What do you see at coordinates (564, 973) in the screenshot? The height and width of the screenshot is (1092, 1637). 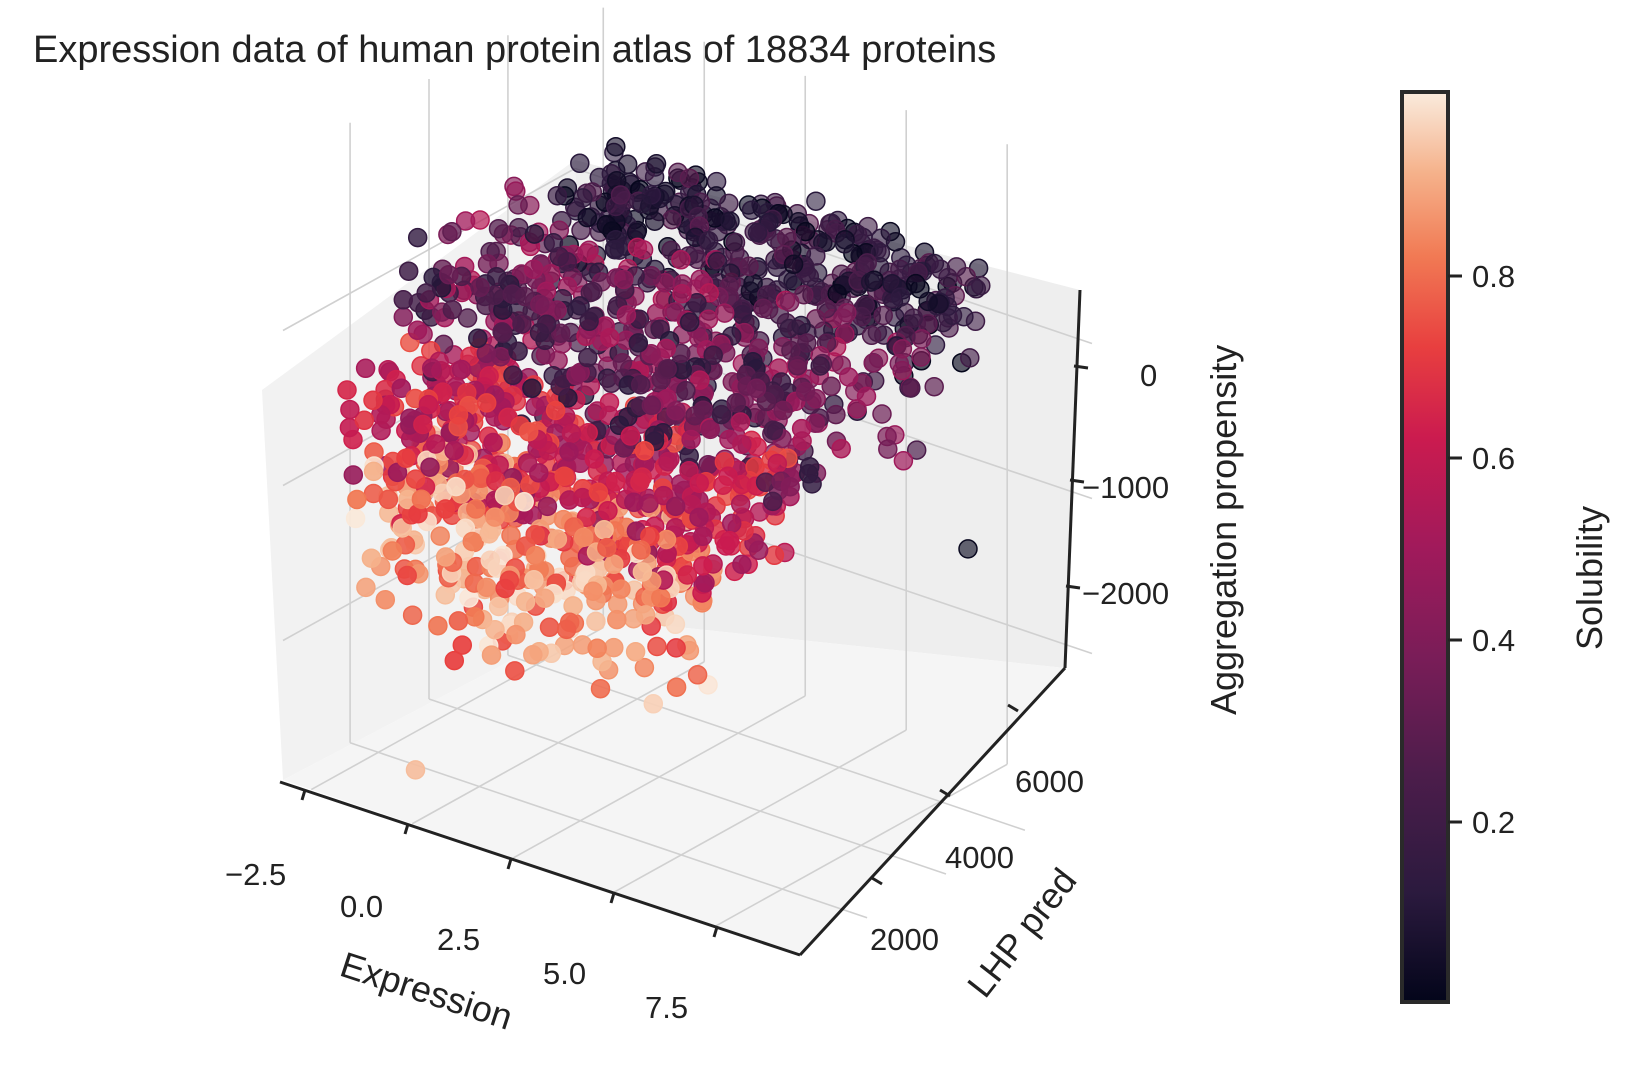 I see `x-tick-label: 5.0` at bounding box center [564, 973].